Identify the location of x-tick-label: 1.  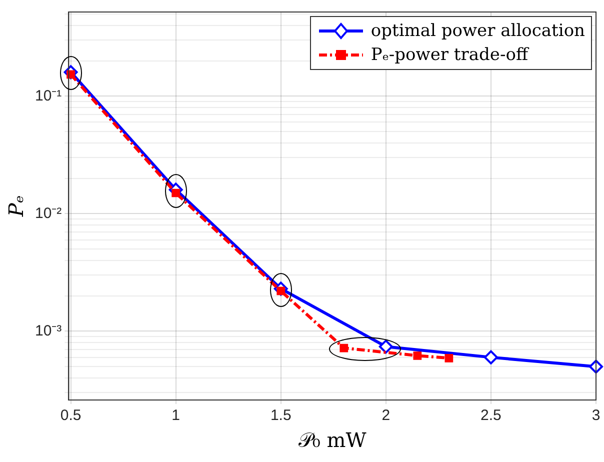
(176, 415).